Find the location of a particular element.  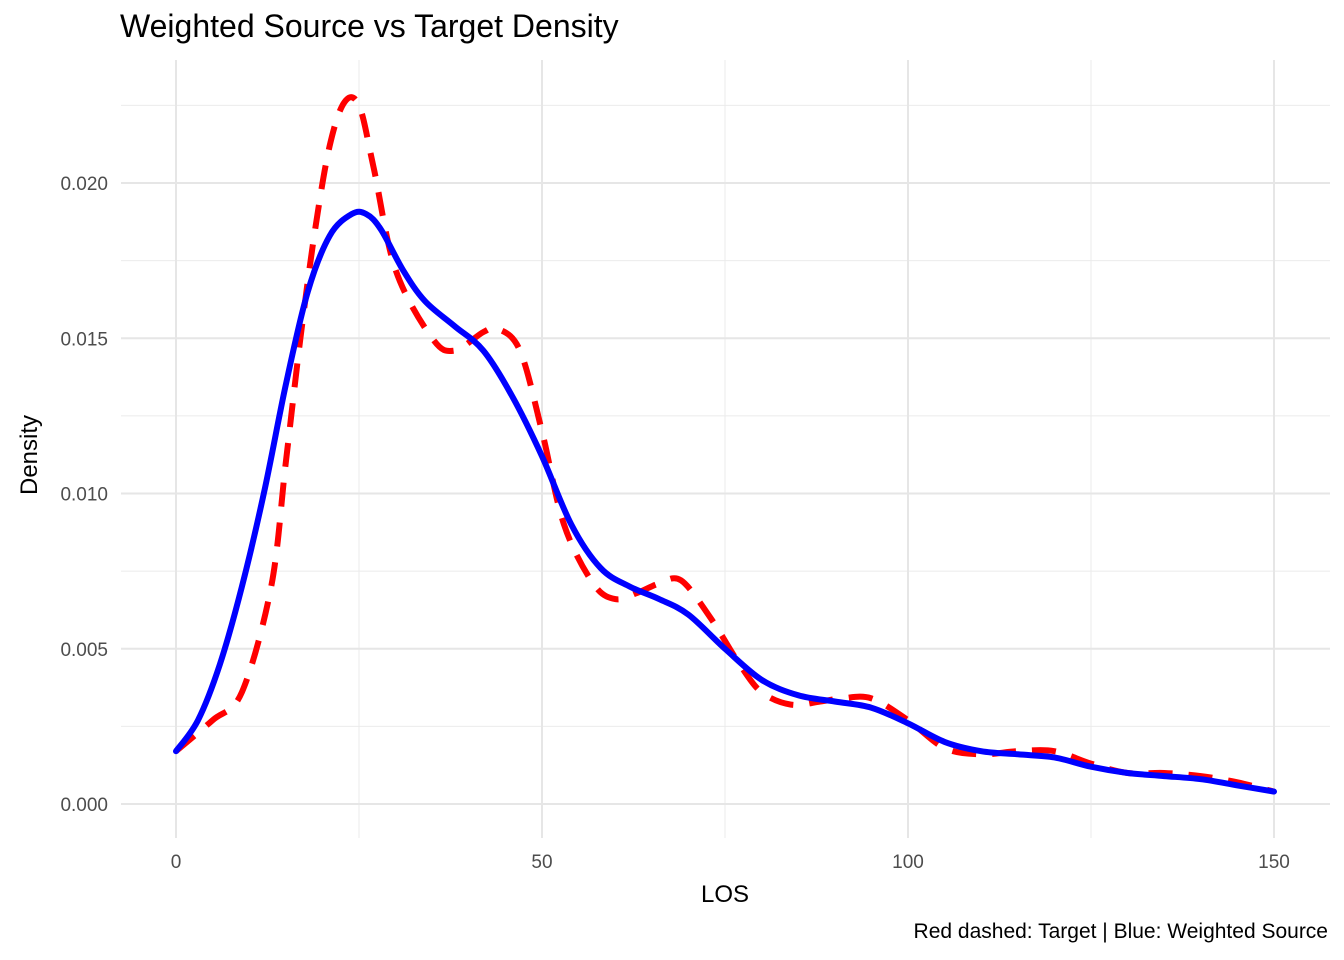

y-tick-label: 0.005 is located at coordinates (84, 650).